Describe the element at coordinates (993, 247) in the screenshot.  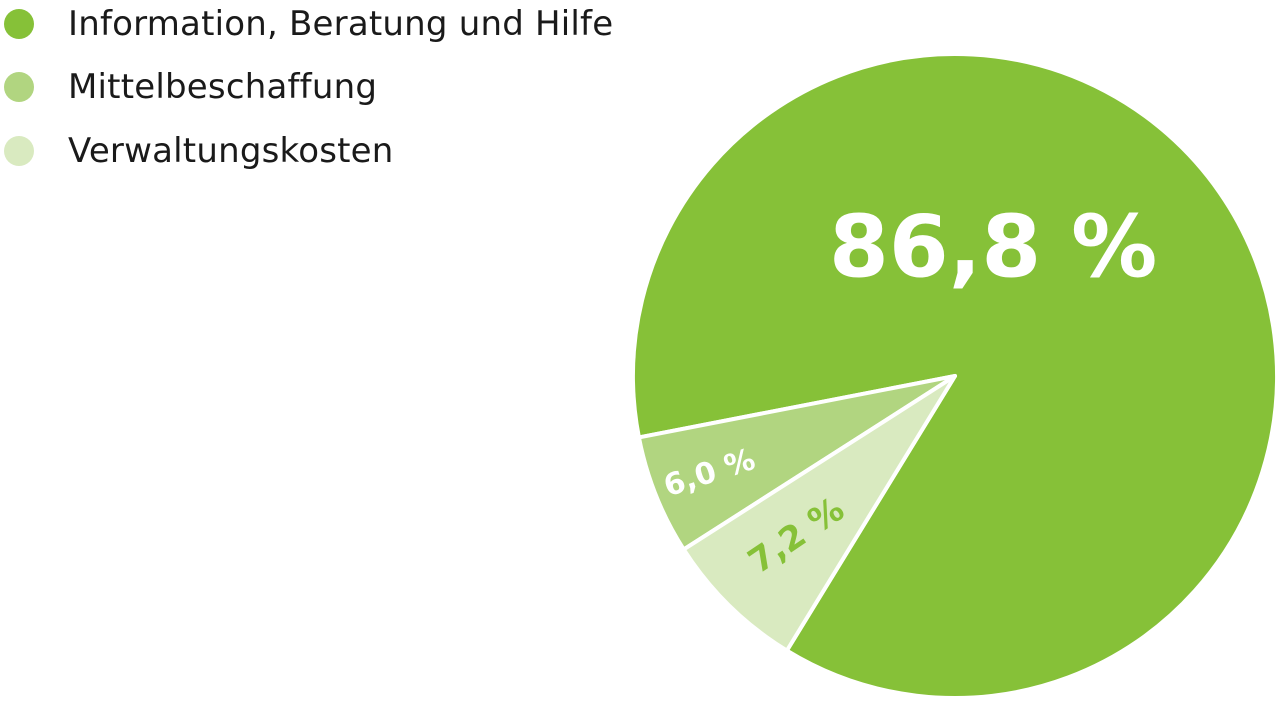
I see `pie-slice-label-0: 86,8 %` at that location.